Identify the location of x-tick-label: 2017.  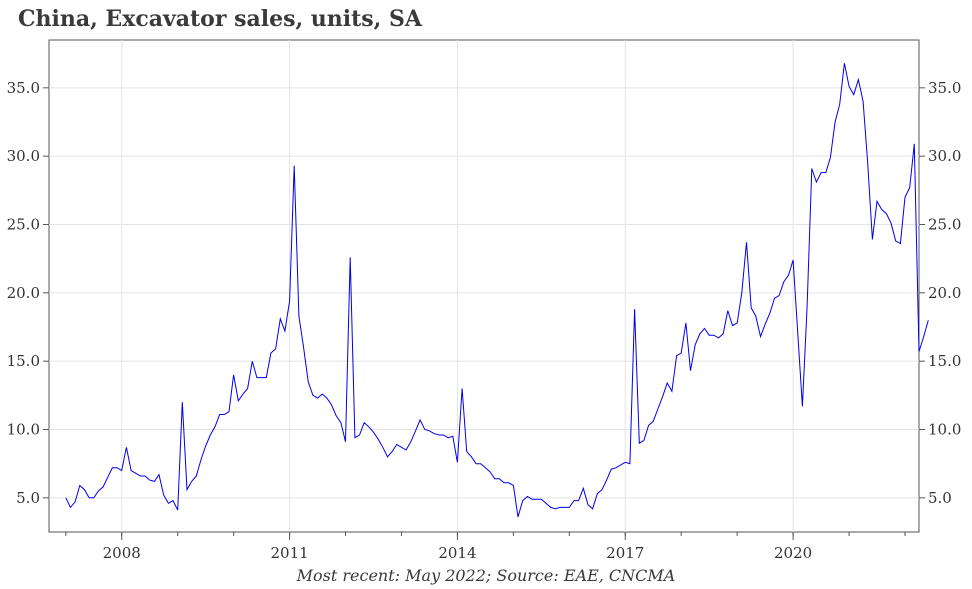
(625, 552).